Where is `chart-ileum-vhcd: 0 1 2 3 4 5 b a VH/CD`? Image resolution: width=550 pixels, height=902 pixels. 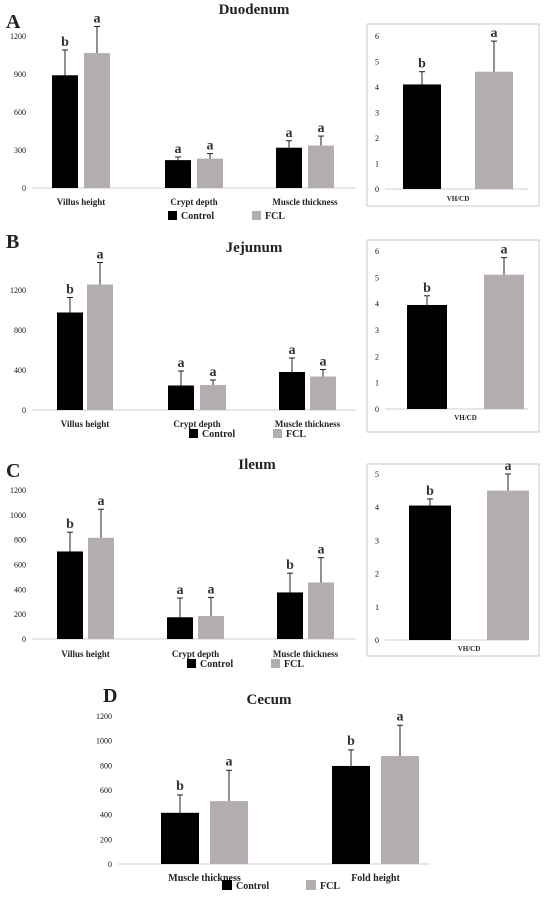
chart-ileum-vhcd: 0 1 2 3 4 5 b a VH/CD is located at coordinates (452, 556).